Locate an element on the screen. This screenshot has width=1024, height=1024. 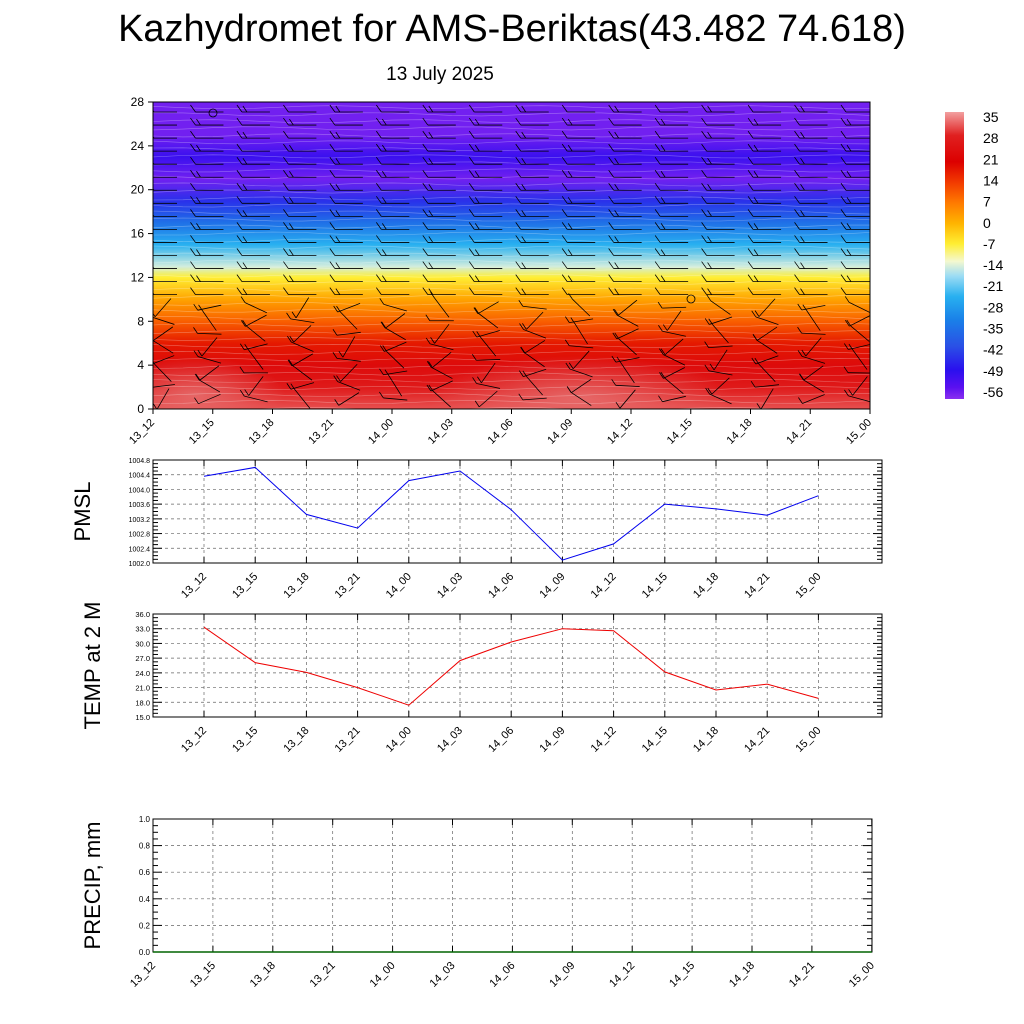
colorbar: 35 28 21 14 7 0 -7 -14 -21 -28 -35 -42 -49 -56 is located at coordinates (974, 254).